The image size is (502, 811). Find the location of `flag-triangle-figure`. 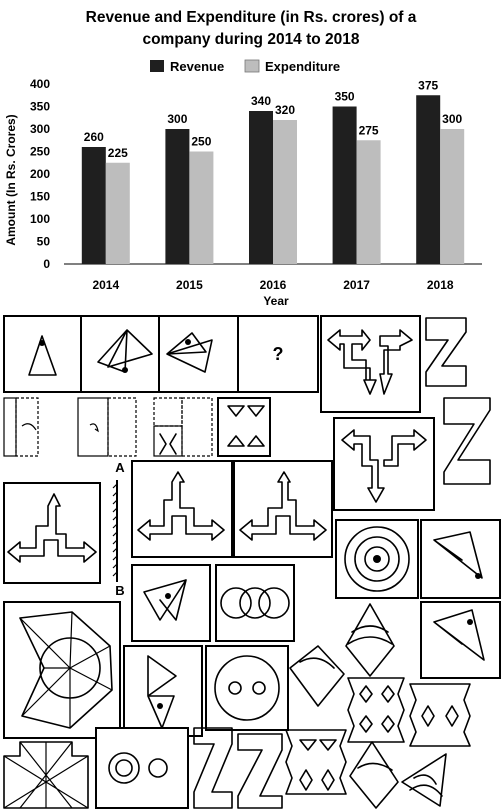

flag-triangle-figure is located at coordinates (171, 603).